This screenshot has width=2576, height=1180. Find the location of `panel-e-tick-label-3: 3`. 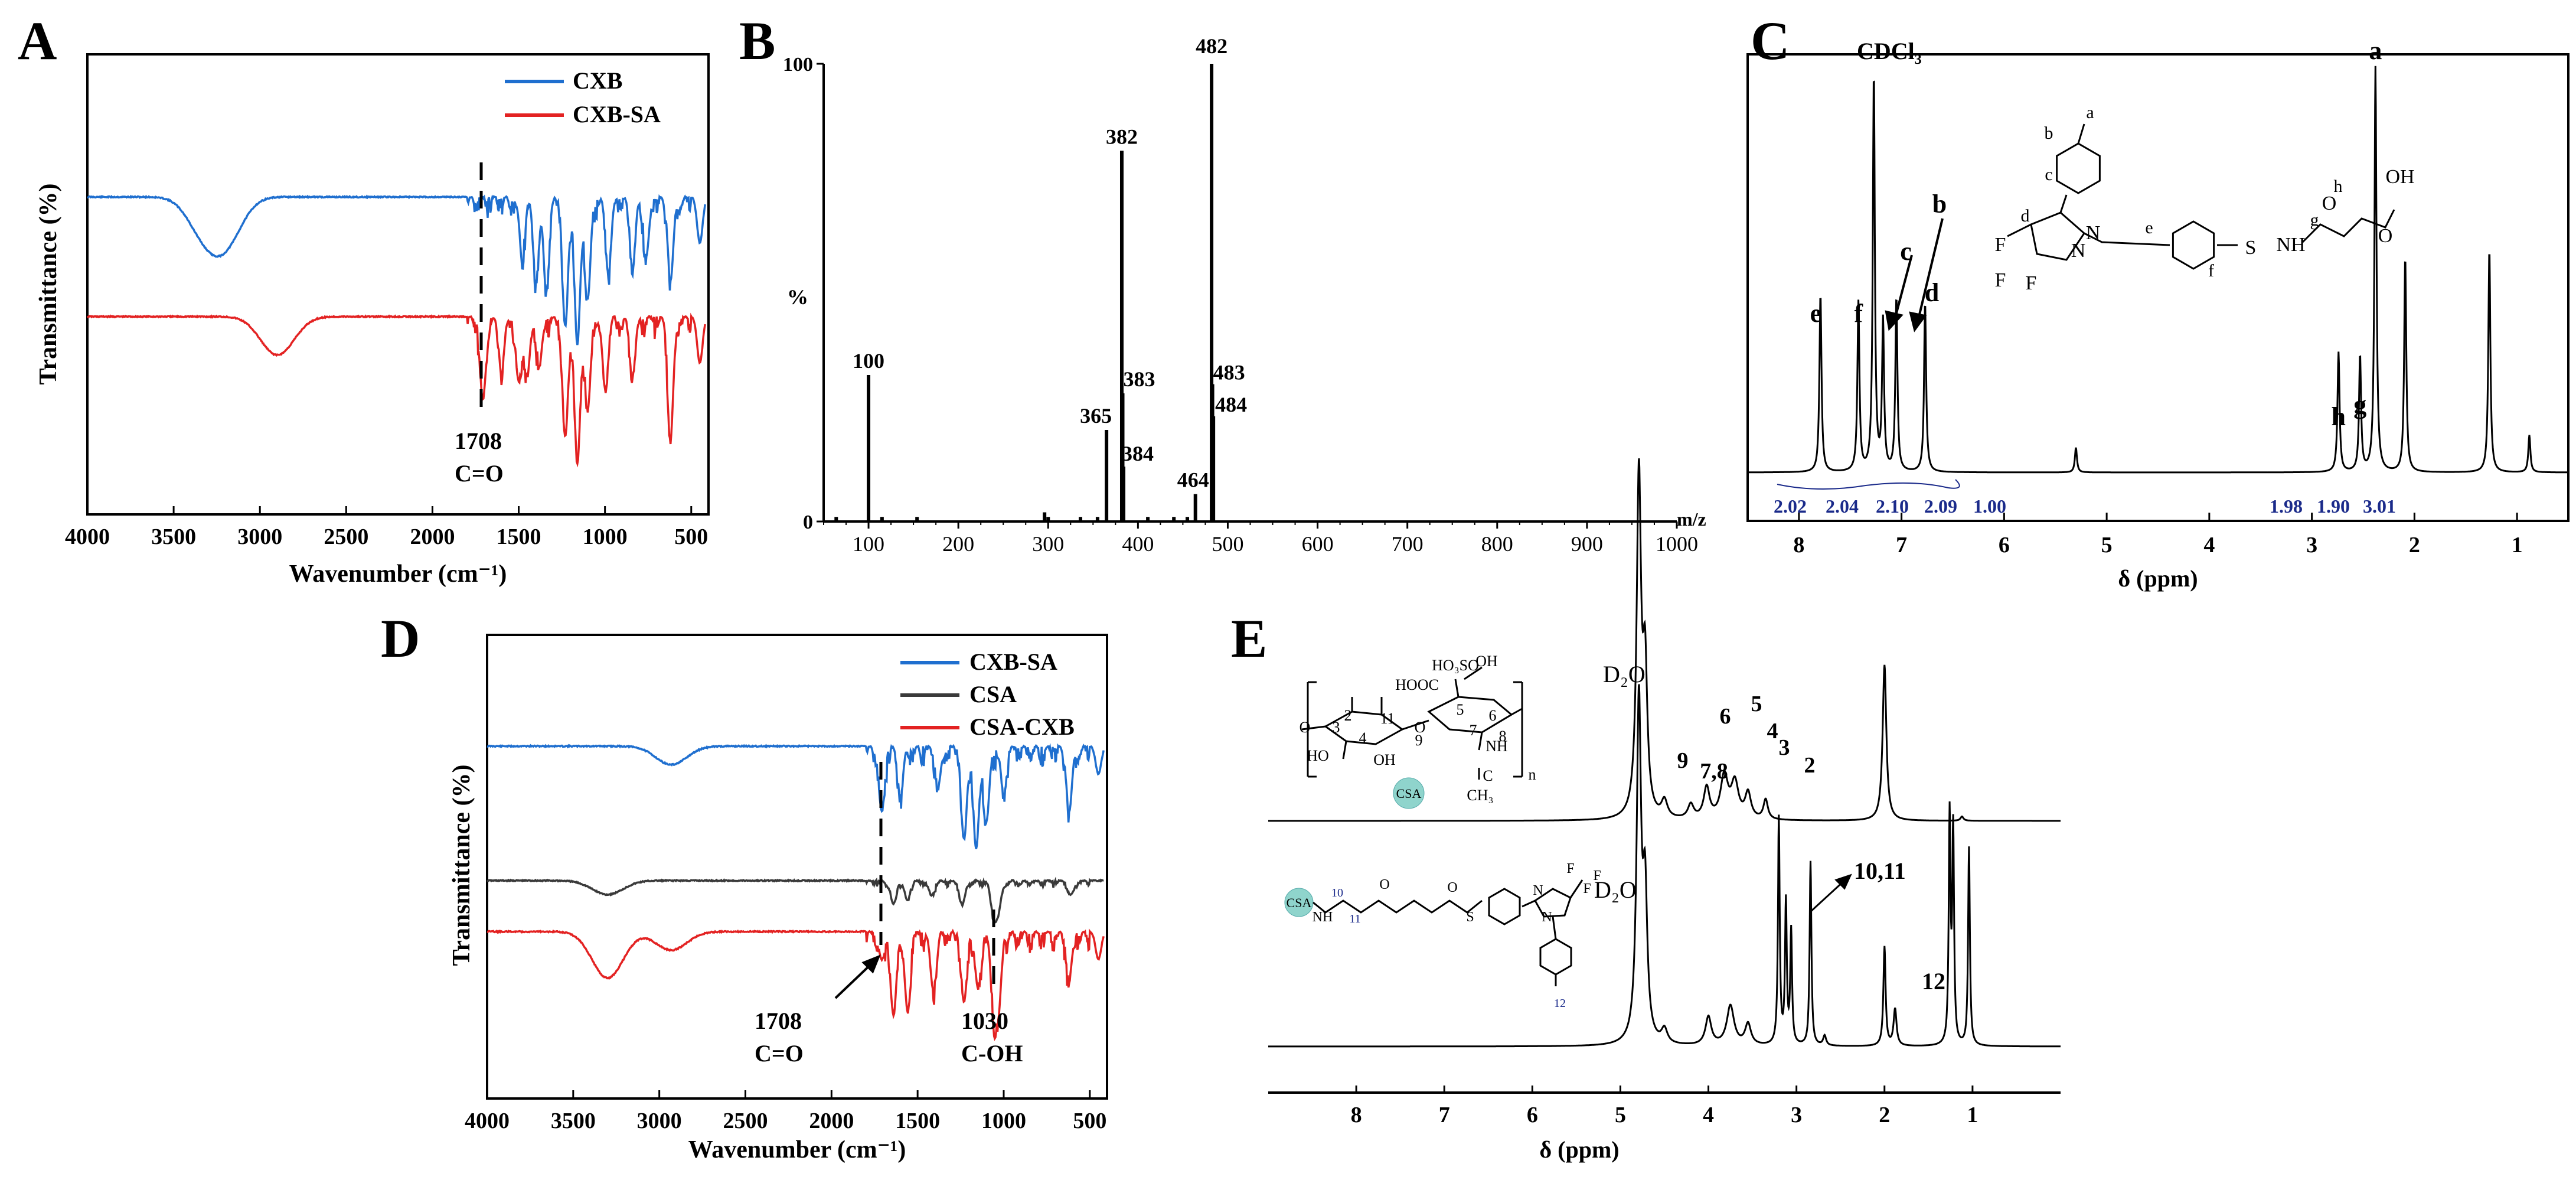

panel-e-tick-label-3: 3 is located at coordinates (1796, 1115).